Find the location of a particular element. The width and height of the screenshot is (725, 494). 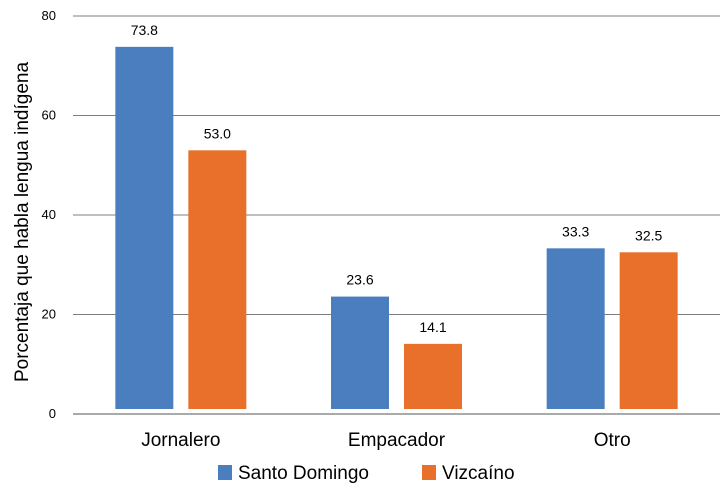

y-tick-label-40: 40 is located at coordinates (49, 214).